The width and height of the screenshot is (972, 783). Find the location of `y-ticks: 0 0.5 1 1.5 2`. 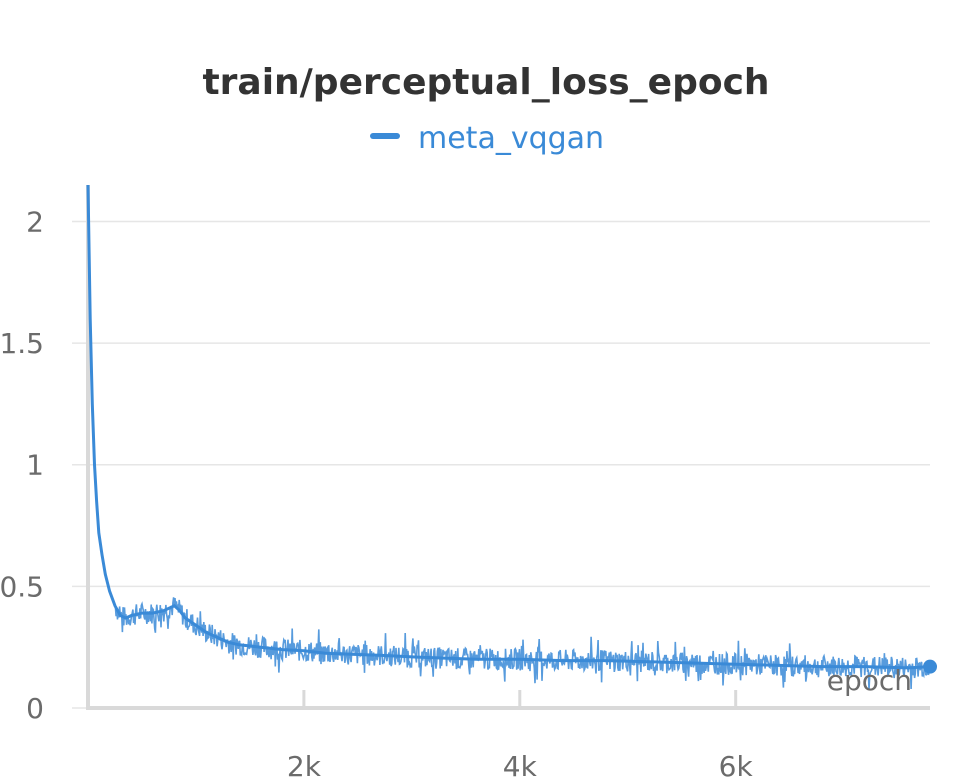

y-ticks: 0 0.5 1 1.5 2 is located at coordinates (43, 465).